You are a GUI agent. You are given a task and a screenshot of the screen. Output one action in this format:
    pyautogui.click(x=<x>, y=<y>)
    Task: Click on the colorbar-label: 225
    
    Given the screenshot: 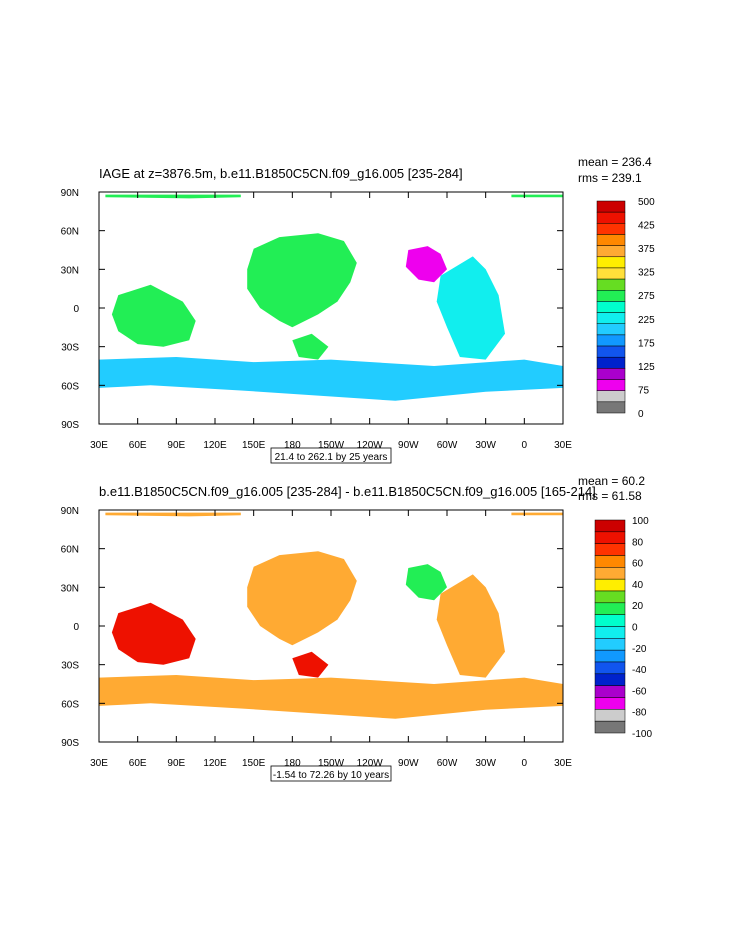 What is the action you would take?
    pyautogui.click(x=646, y=320)
    